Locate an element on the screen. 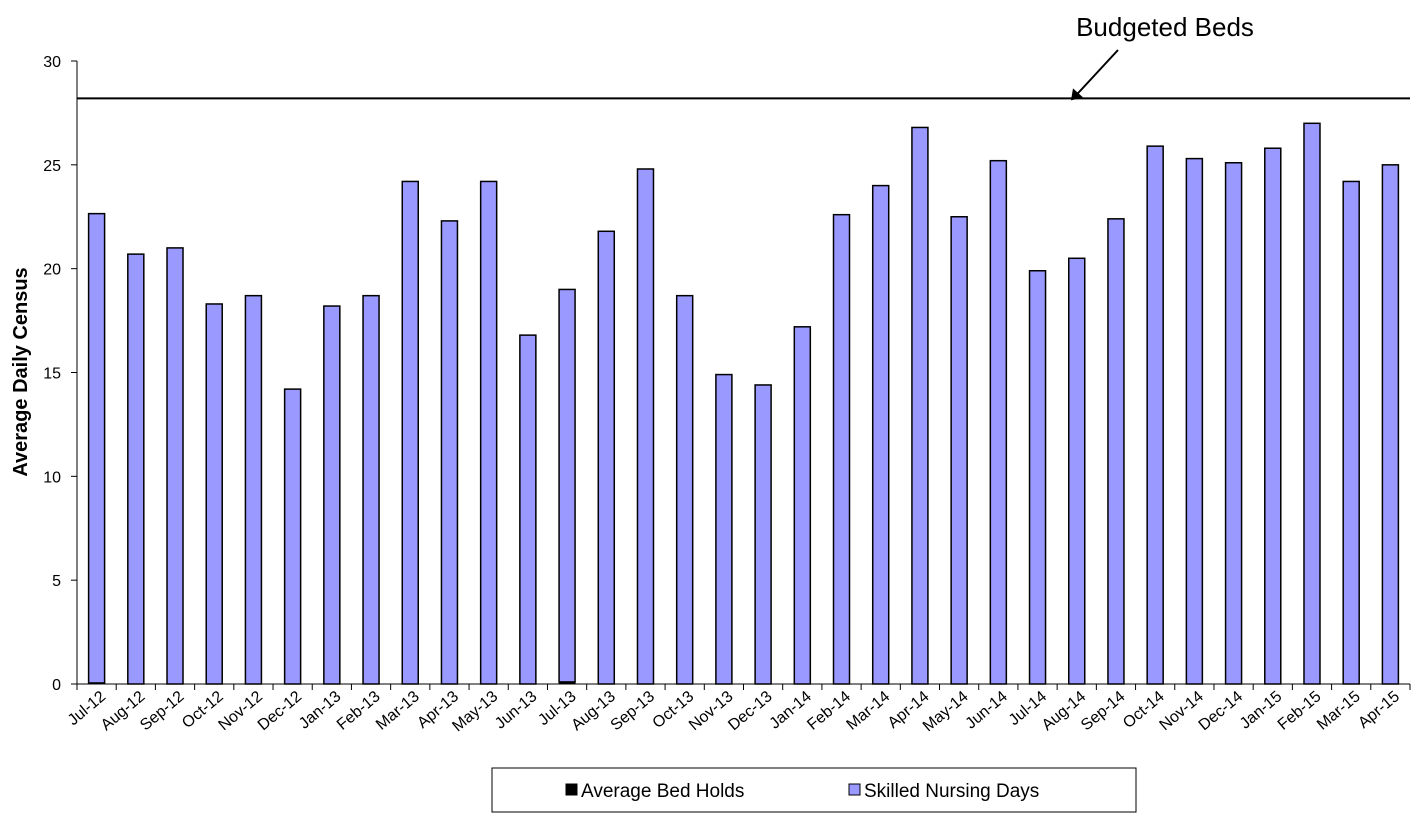 The width and height of the screenshot is (1418, 815). legend: Average Bed Holds Skilled Nursing Days is located at coordinates (814, 790).